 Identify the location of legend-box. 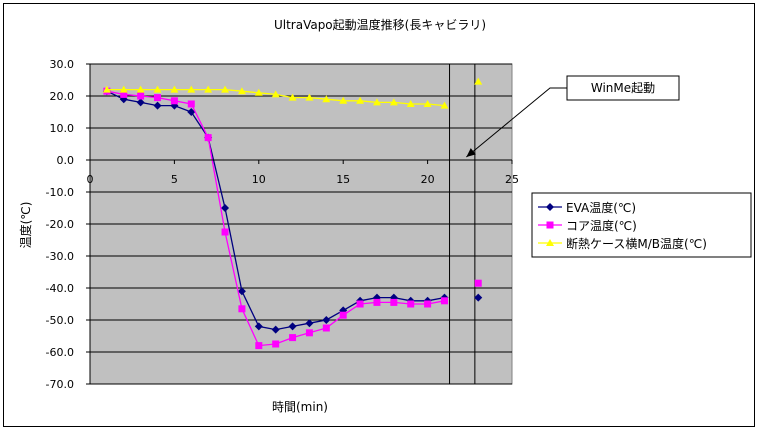
(641, 225).